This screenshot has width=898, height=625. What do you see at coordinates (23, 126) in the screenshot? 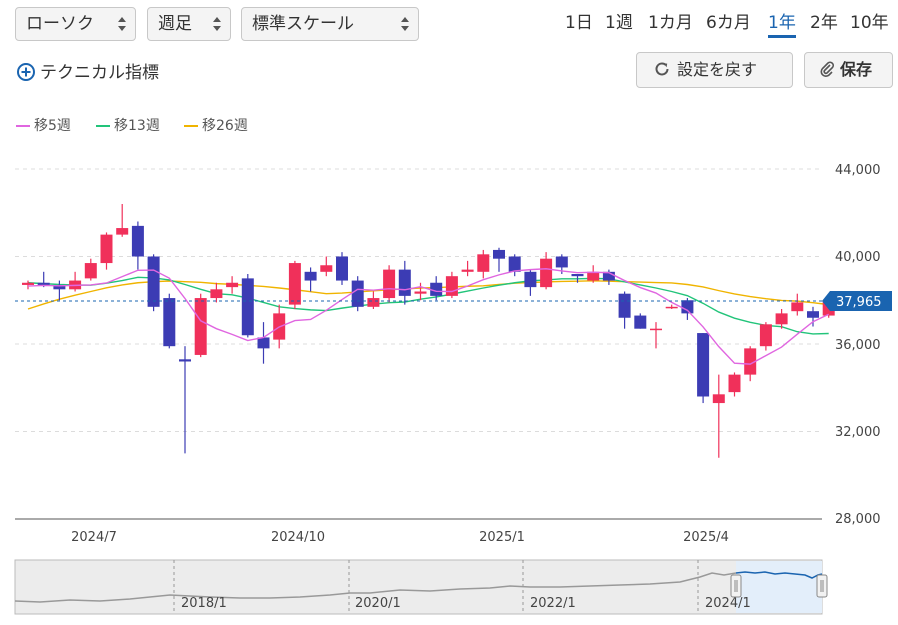
I see `legend-ma5-swatch` at bounding box center [23, 126].